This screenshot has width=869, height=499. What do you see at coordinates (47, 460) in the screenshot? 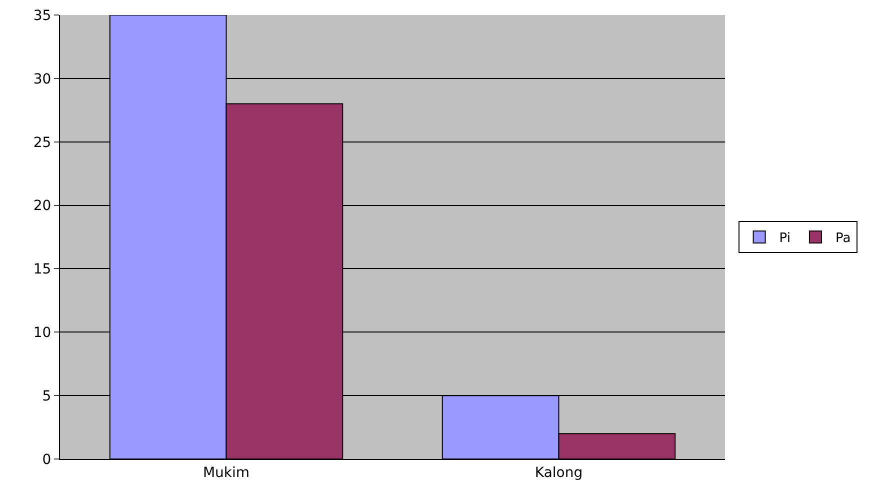
I see `y-tick-label: 0` at bounding box center [47, 460].